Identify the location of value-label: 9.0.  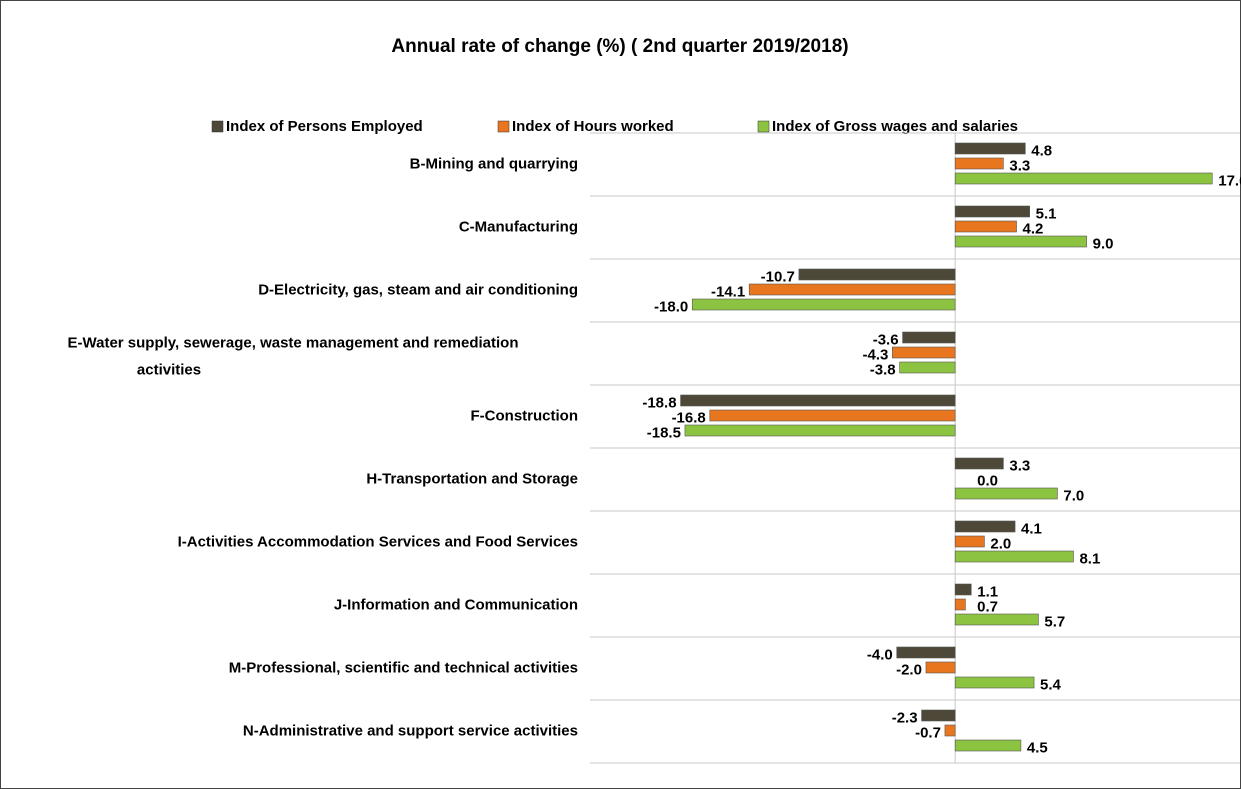
(1103, 243).